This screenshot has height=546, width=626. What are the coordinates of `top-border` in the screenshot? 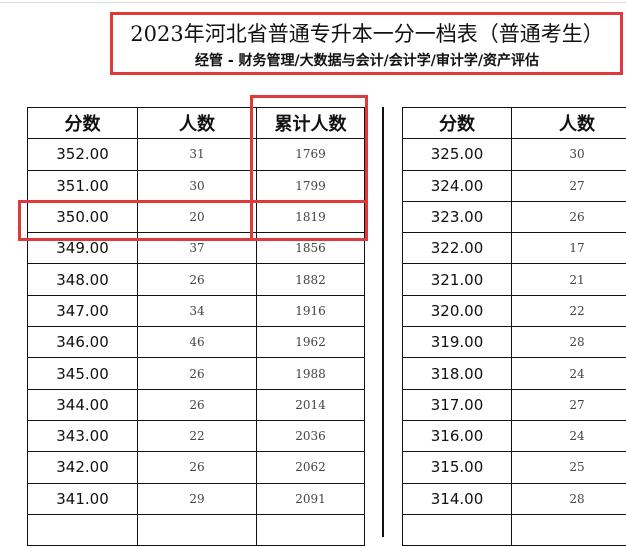 It's located at (313, 2).